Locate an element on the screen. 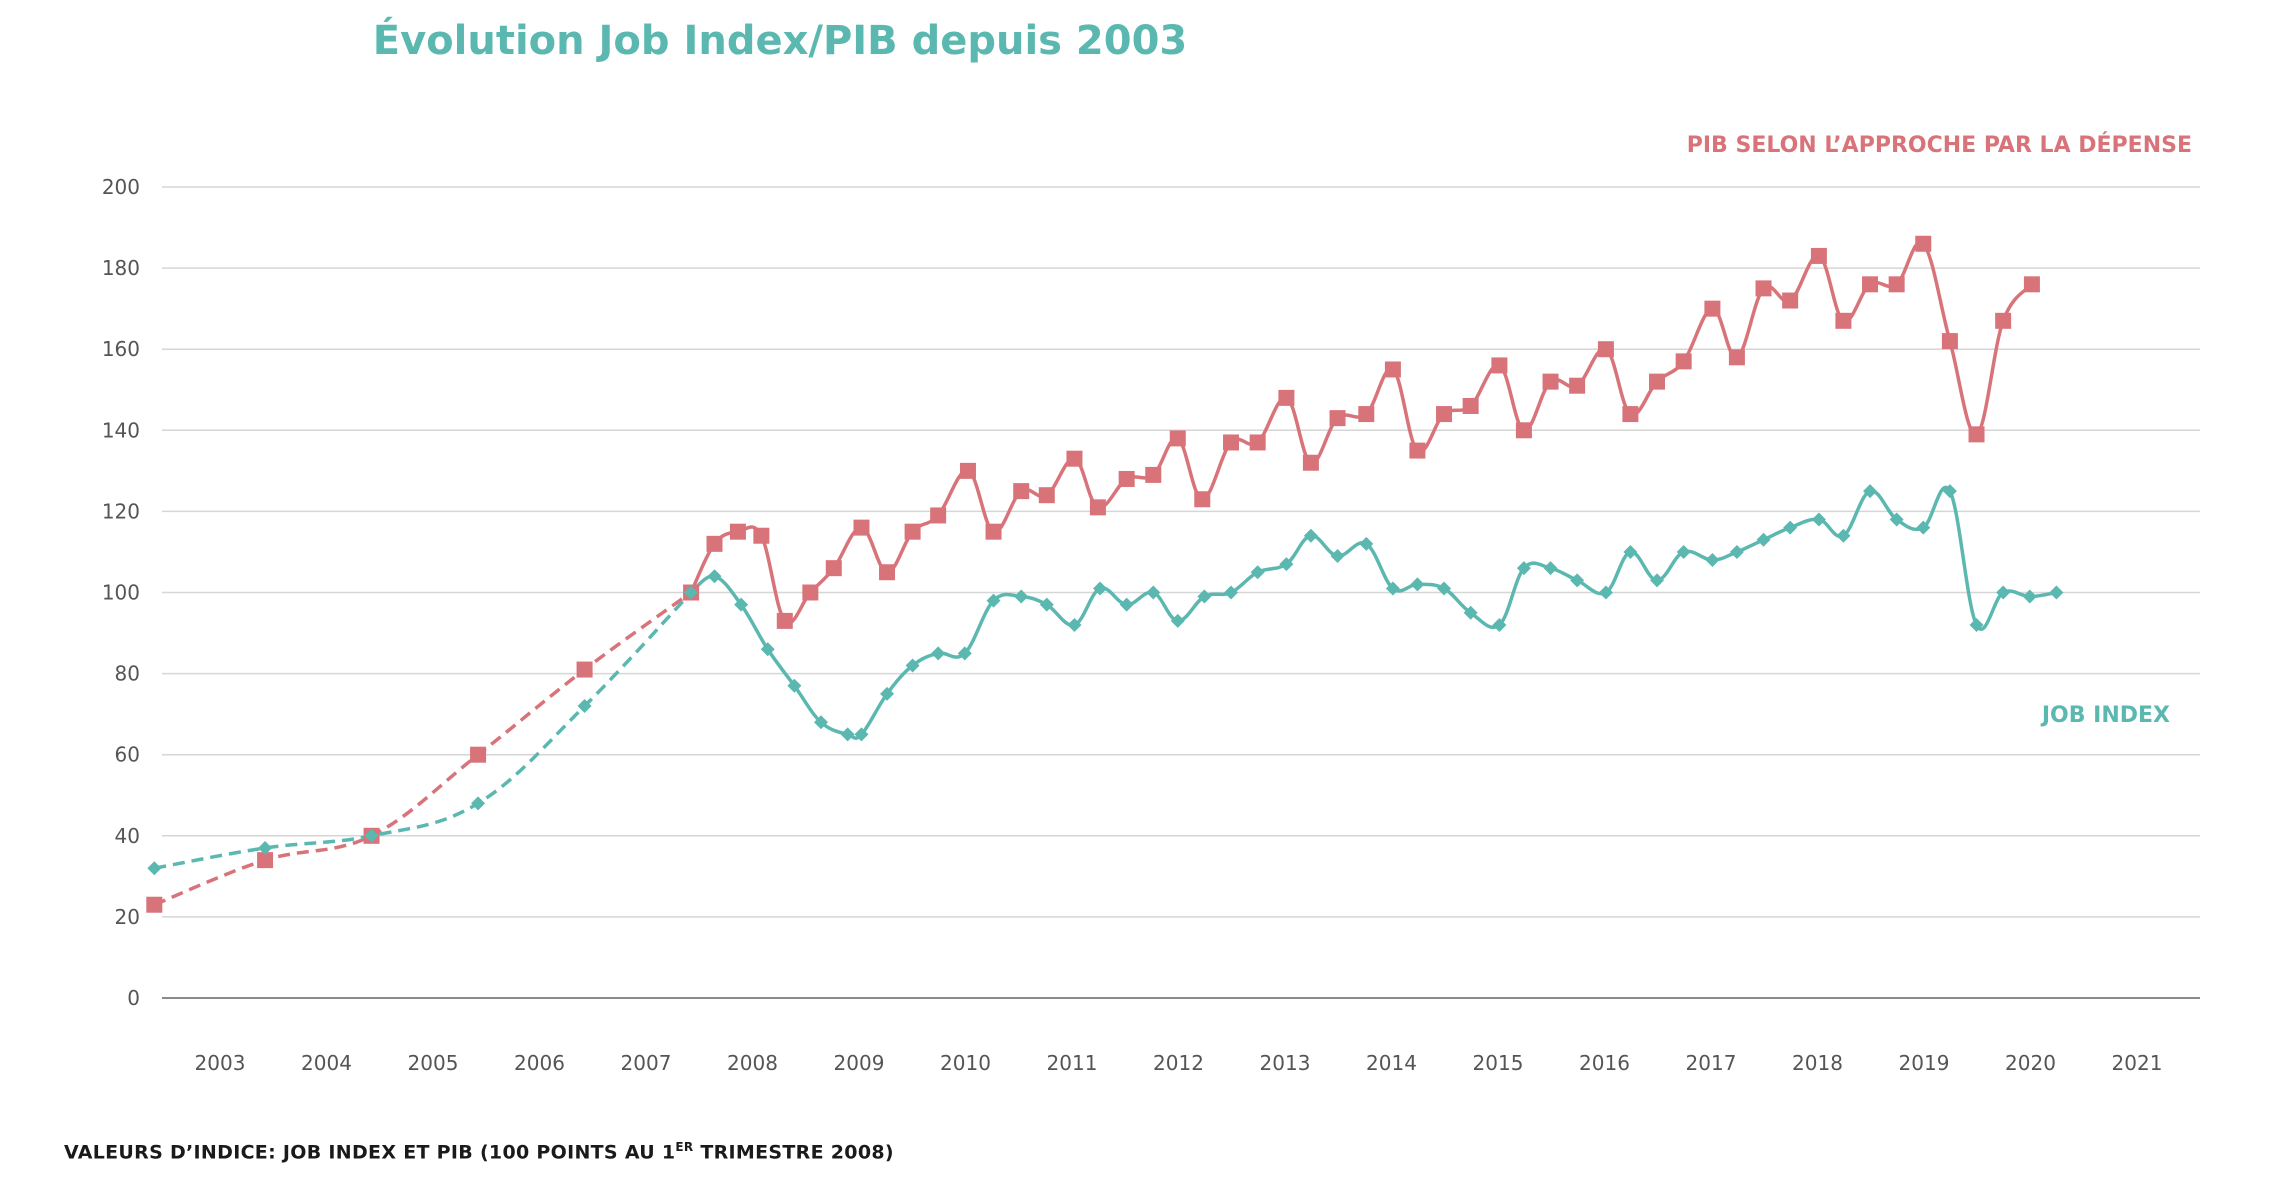 The width and height of the screenshot is (2283, 1181). y-tick-label-40: 40 is located at coordinates (127, 836).